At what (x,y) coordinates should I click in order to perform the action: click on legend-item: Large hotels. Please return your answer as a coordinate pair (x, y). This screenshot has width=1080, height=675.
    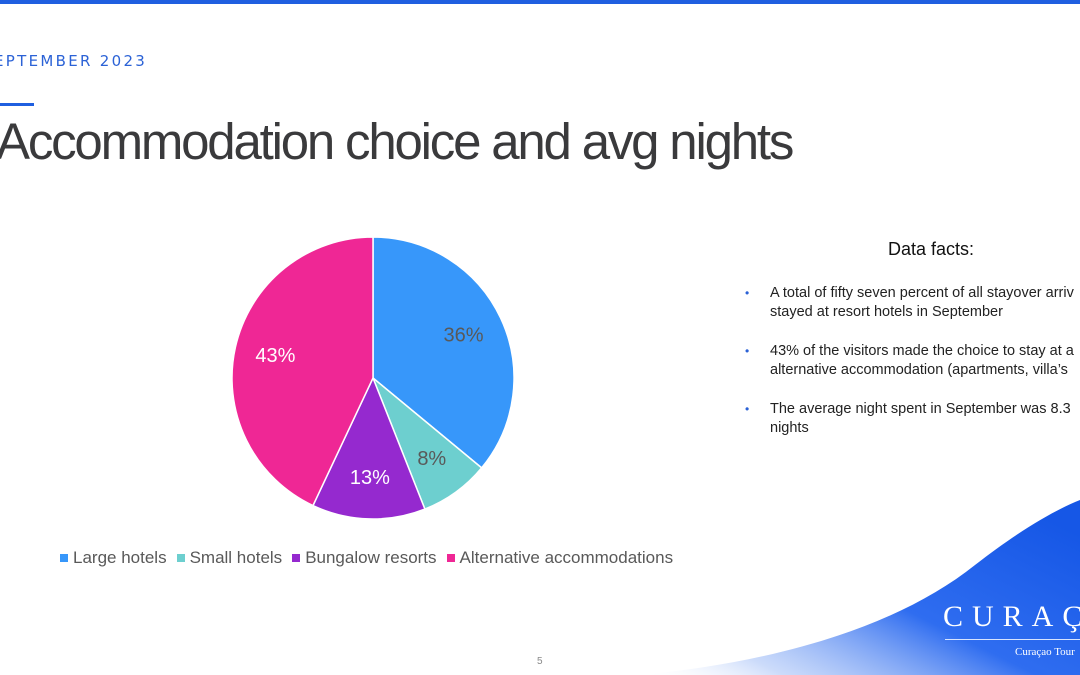
    Looking at the image, I should click on (113, 558).